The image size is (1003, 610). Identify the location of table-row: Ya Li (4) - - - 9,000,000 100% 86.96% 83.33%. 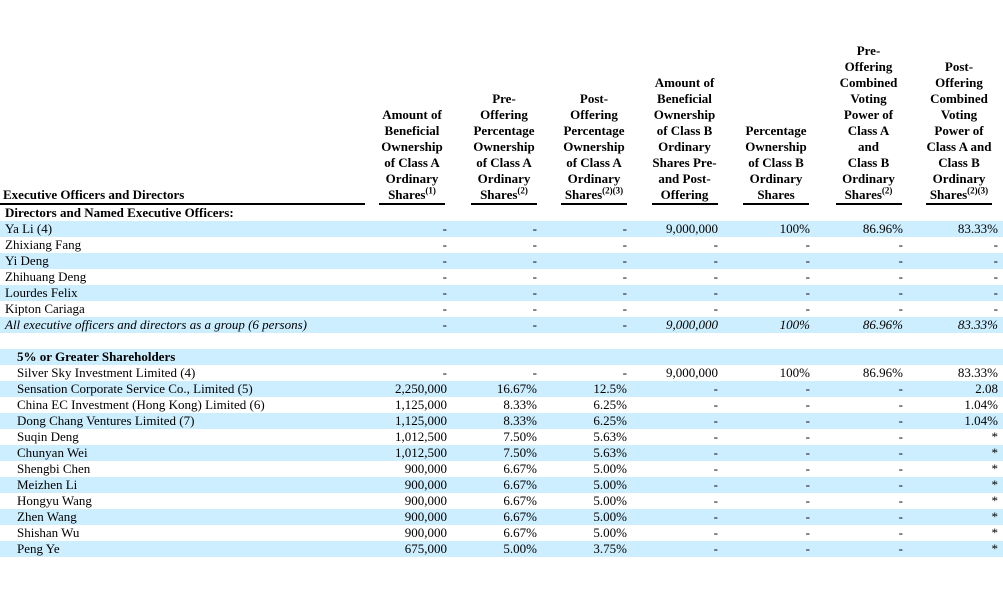
(501, 229).